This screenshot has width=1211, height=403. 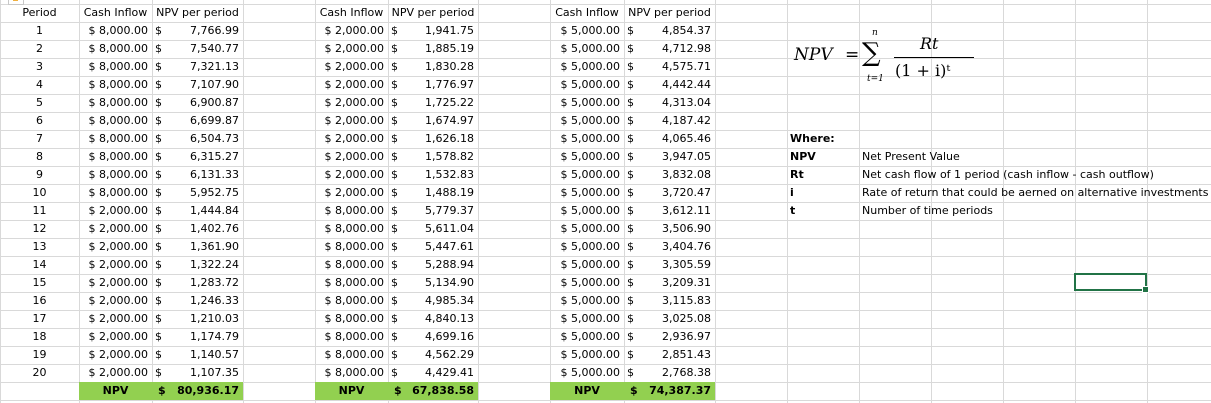 What do you see at coordinates (686, 282) in the screenshot?
I see `npv-per-period-cell: 3,209.31` at bounding box center [686, 282].